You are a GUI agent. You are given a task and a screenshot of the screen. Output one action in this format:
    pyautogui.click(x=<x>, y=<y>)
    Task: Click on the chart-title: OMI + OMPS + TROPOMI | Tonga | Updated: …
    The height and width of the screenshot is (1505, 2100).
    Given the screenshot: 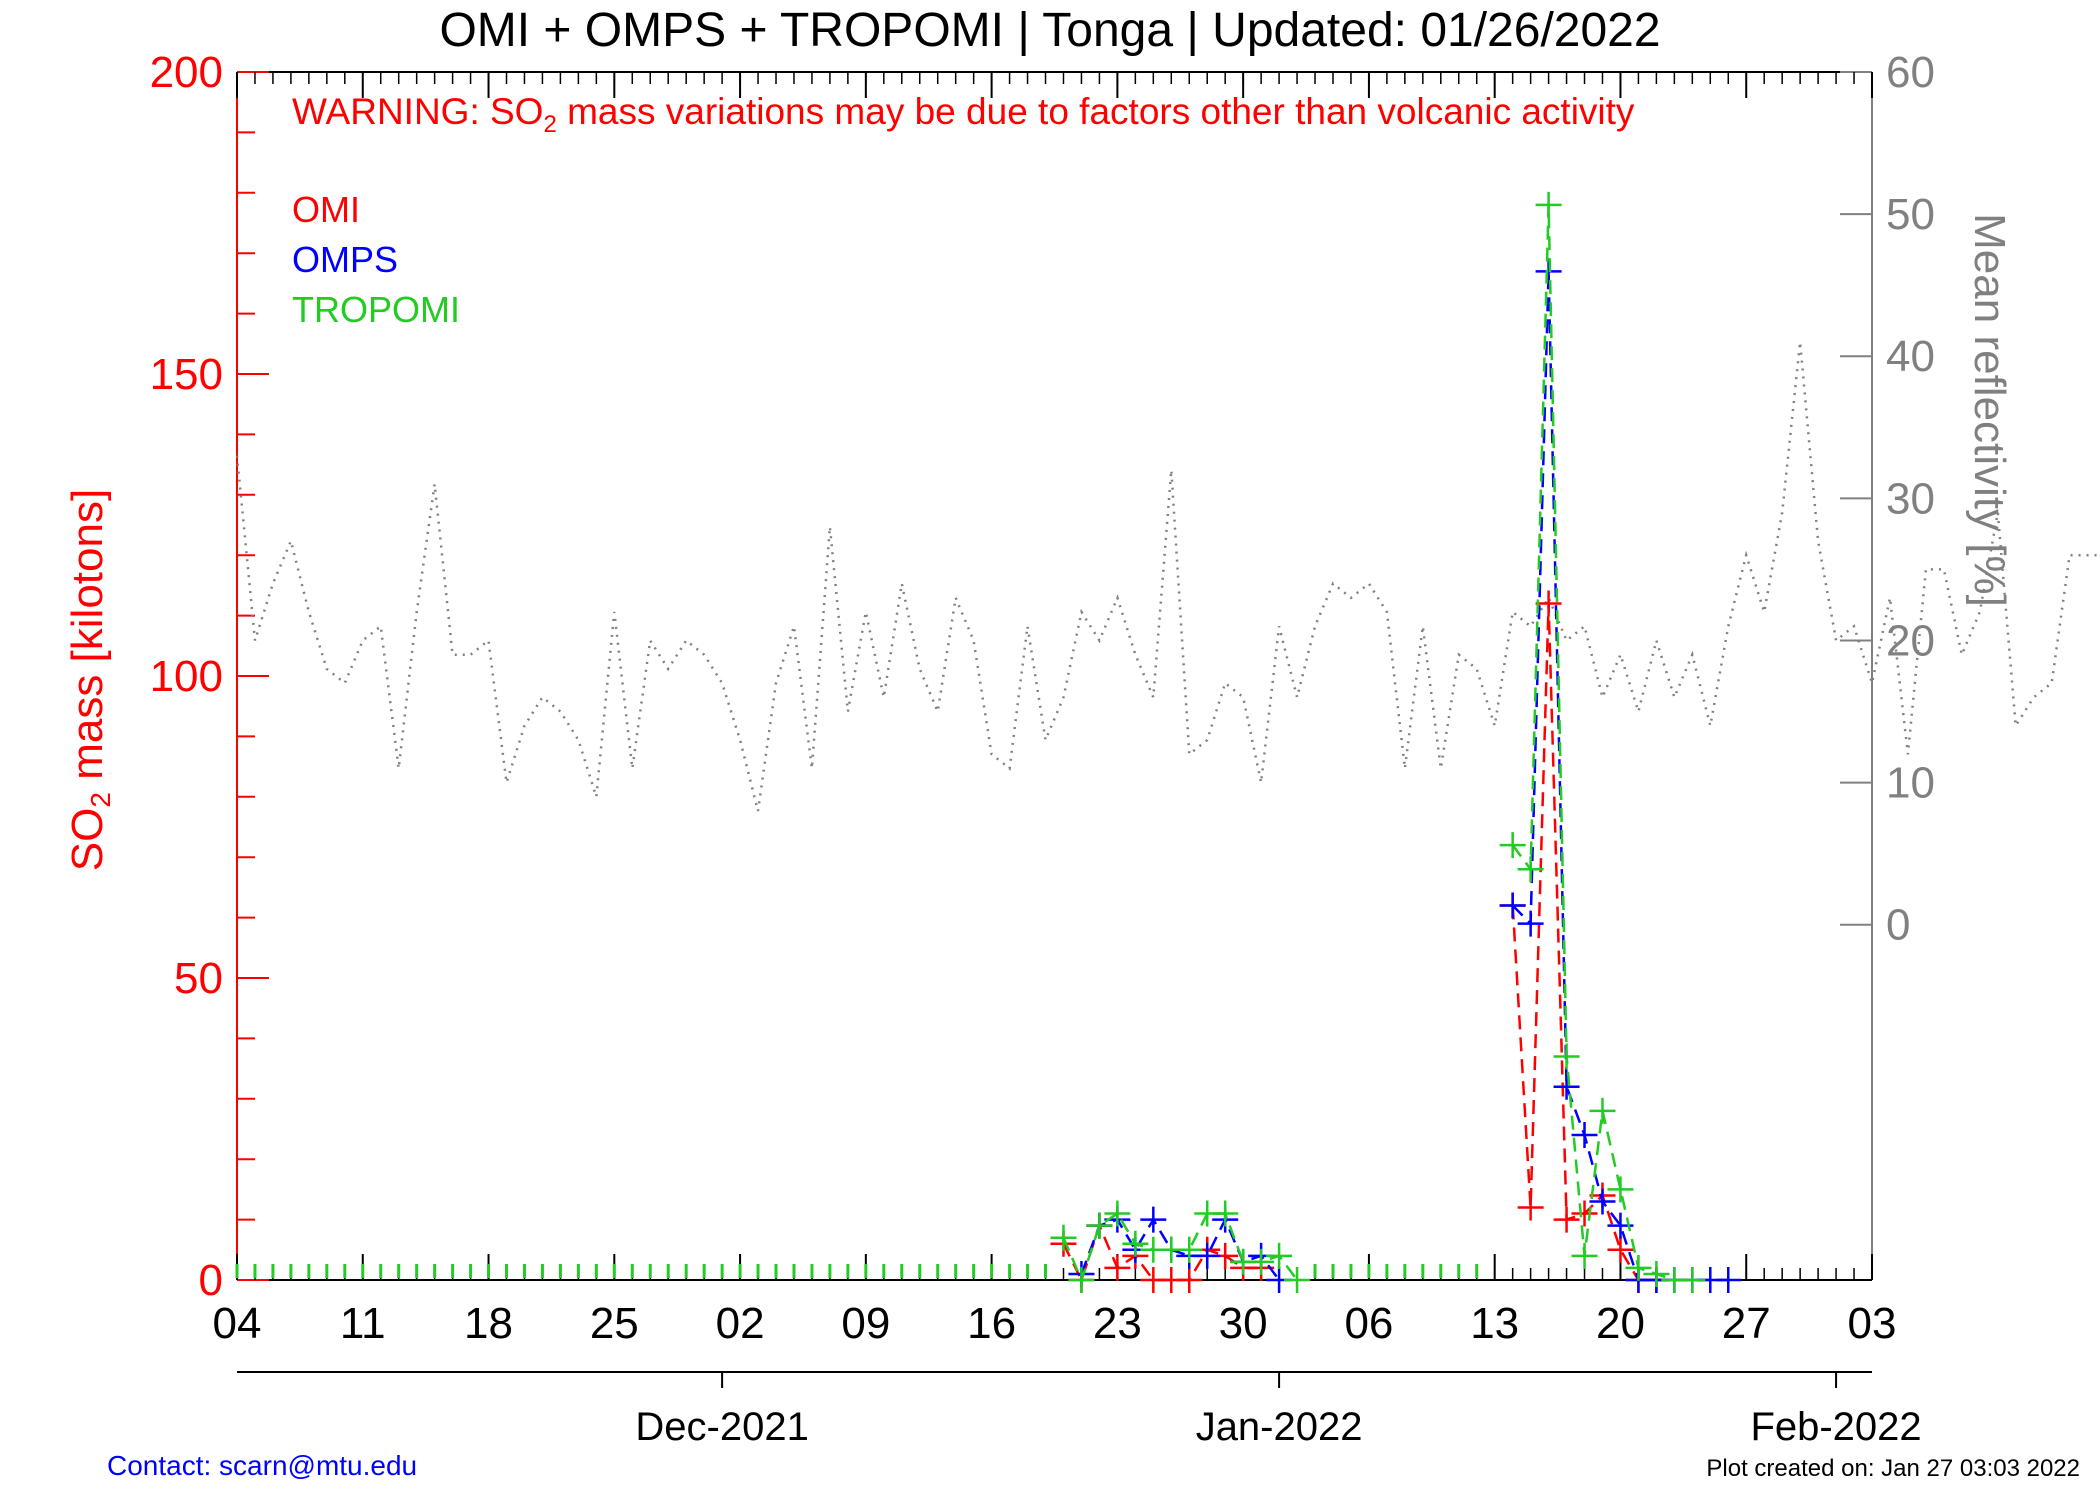 What is the action you would take?
    pyautogui.click(x=1049, y=30)
    